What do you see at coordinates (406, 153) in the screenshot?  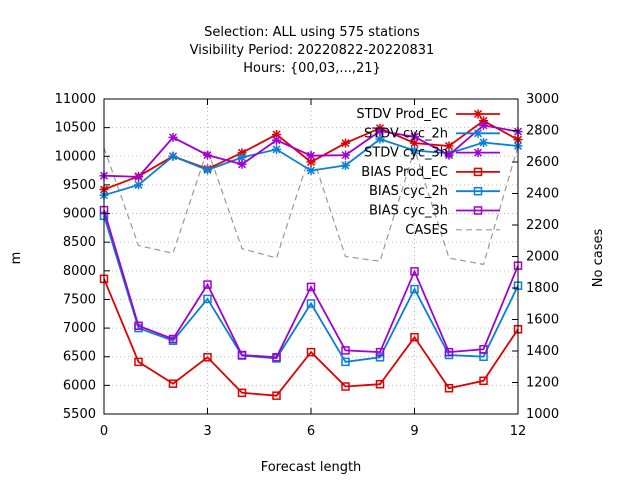 I see `legend-label: STDV cyc_3h` at bounding box center [406, 153].